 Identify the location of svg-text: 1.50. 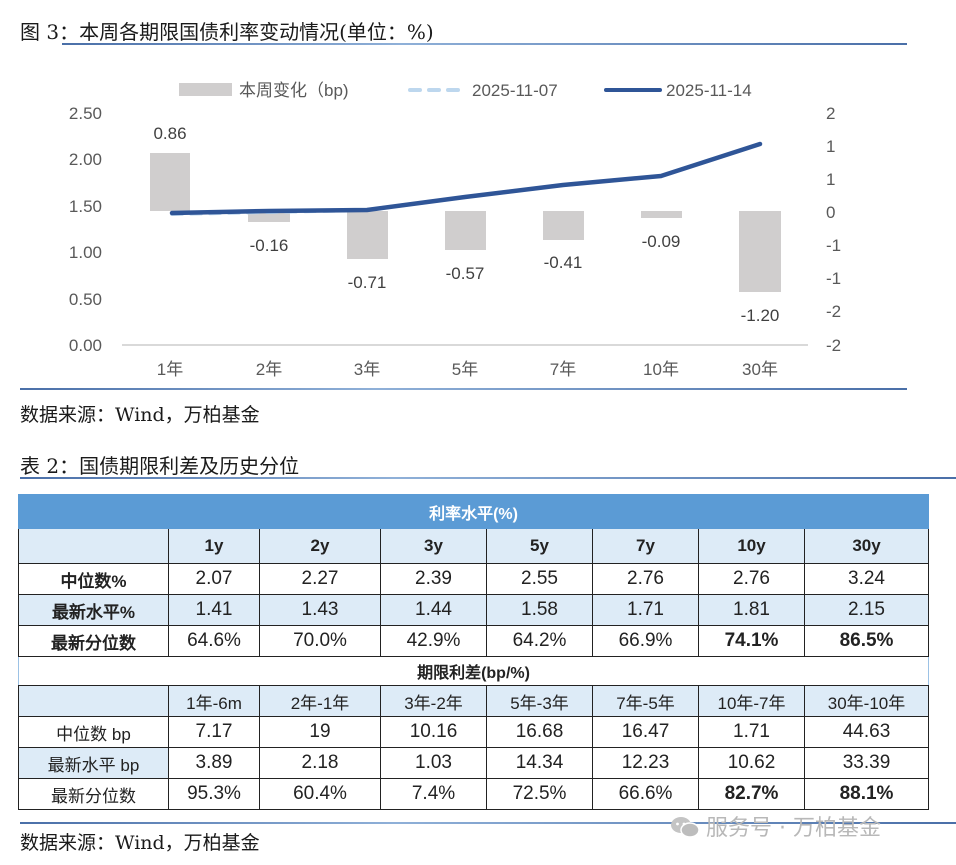
(85, 206).